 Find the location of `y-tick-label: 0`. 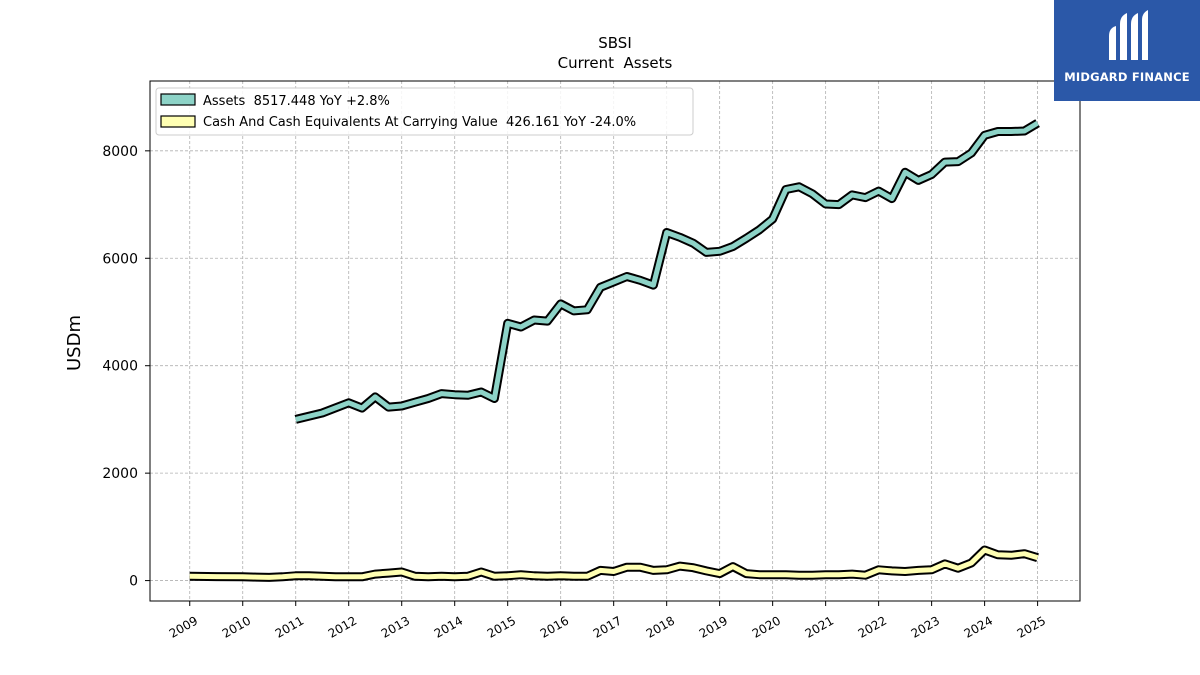

y-tick-label: 0 is located at coordinates (133, 582).